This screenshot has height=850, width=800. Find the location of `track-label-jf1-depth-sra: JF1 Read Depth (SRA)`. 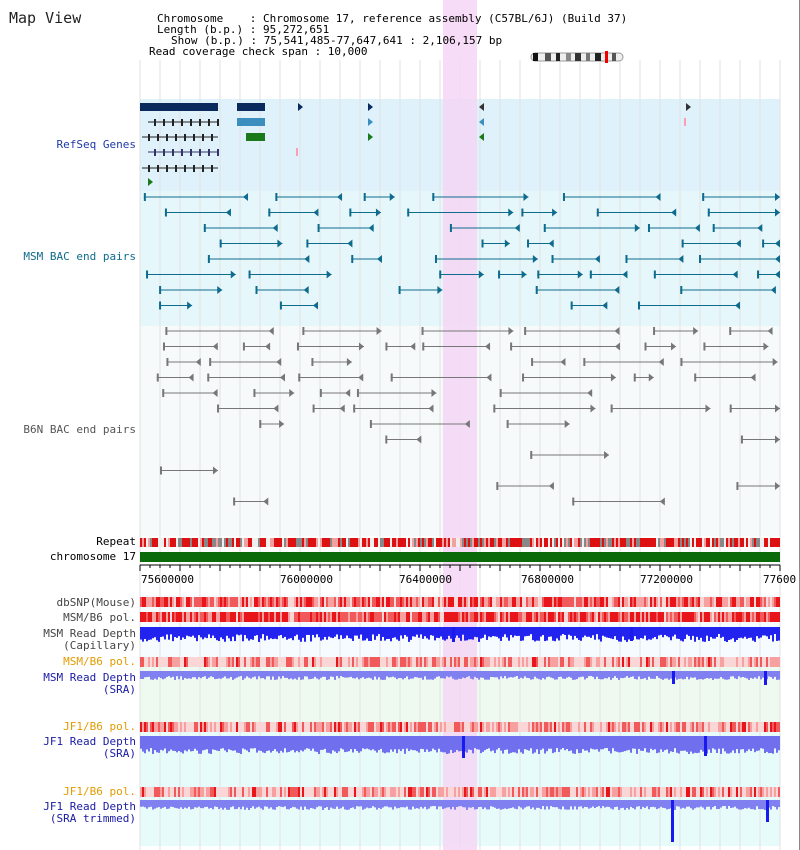

track-label-jf1-depth-sra: JF1 Read Depth (SRA) is located at coordinates (89, 747).